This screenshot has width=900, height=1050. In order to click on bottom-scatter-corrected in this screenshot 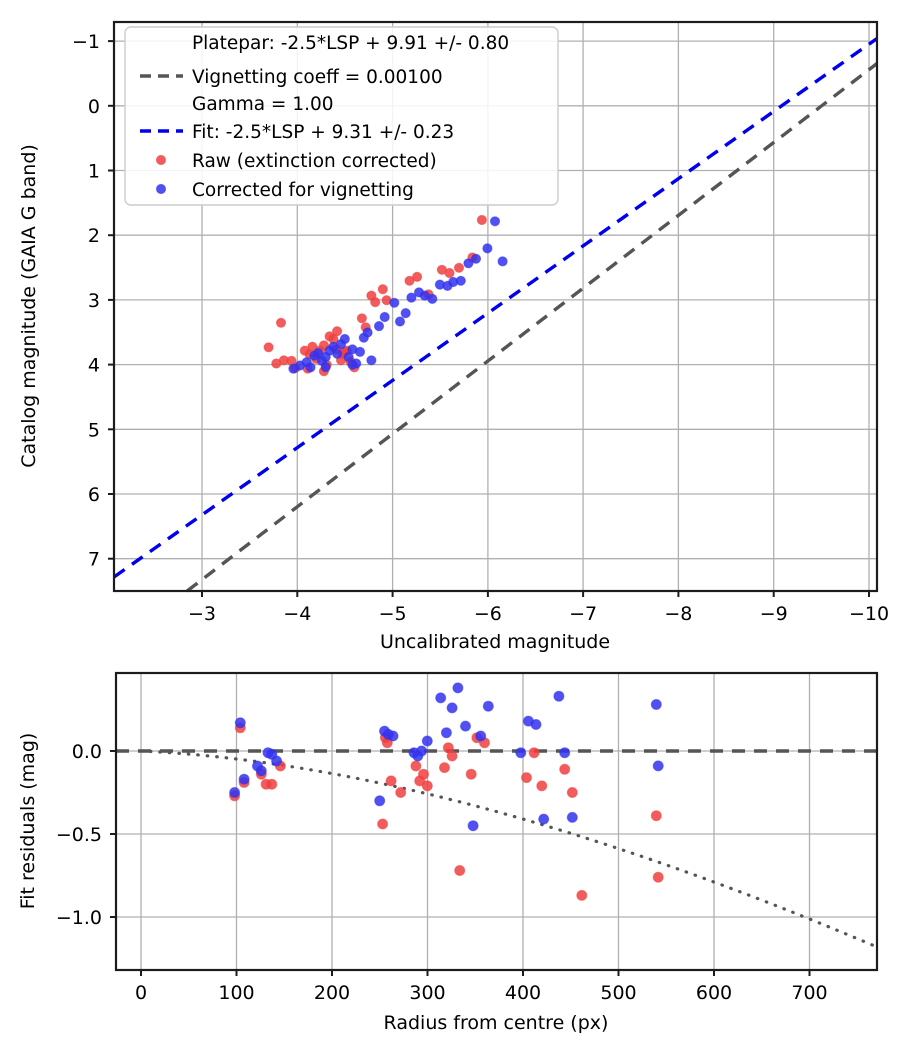, I will do `click(446, 757)`.